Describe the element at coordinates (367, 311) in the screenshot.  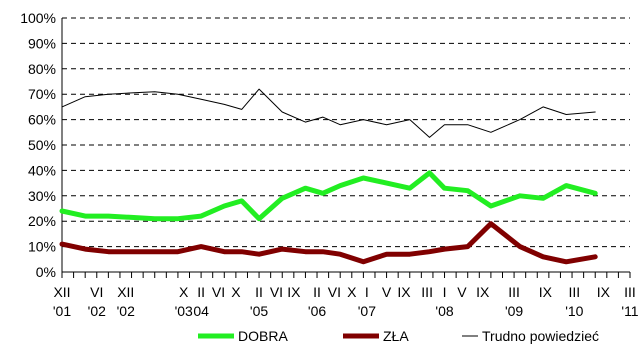
I see `x-tick-label-year: '07` at that location.